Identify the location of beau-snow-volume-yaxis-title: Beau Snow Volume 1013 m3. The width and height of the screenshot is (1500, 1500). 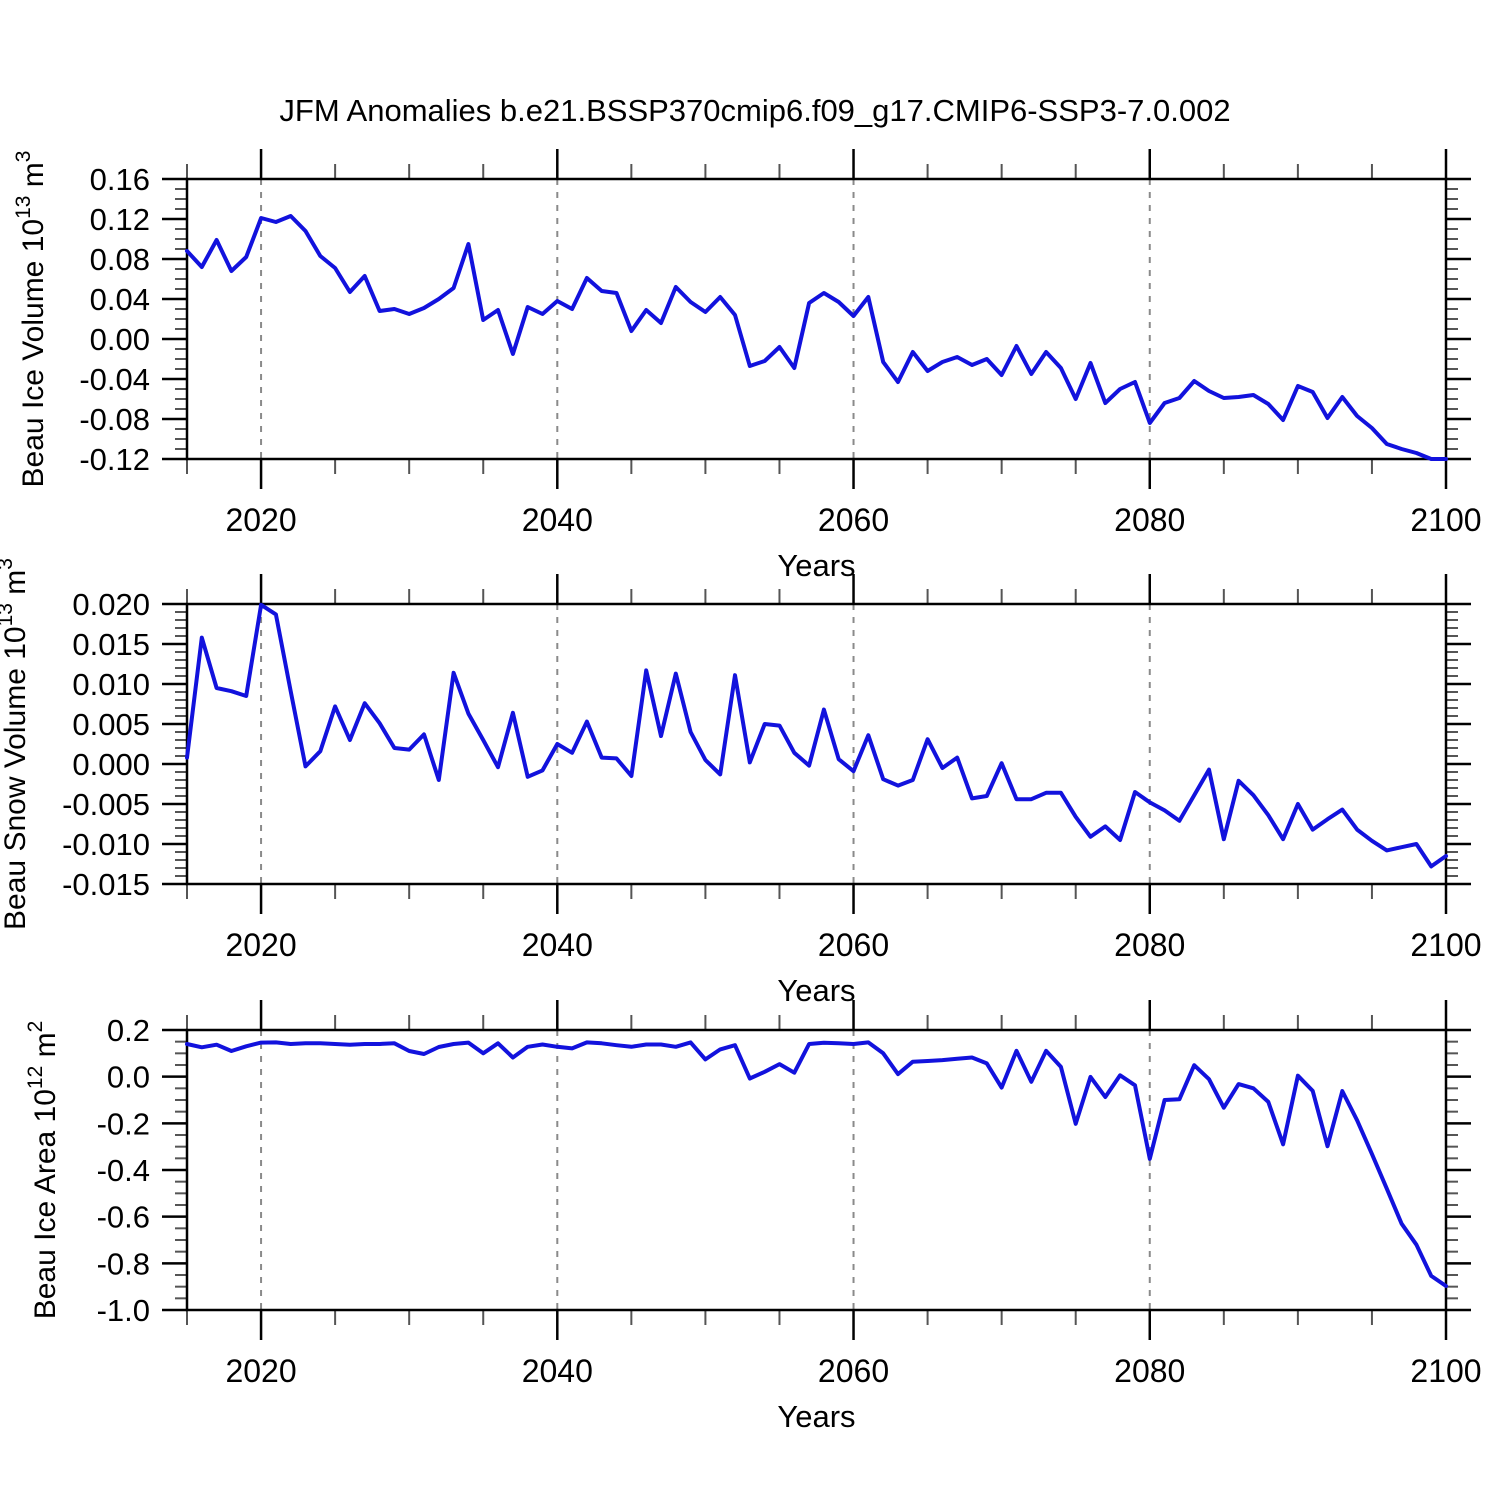
(16, 744).